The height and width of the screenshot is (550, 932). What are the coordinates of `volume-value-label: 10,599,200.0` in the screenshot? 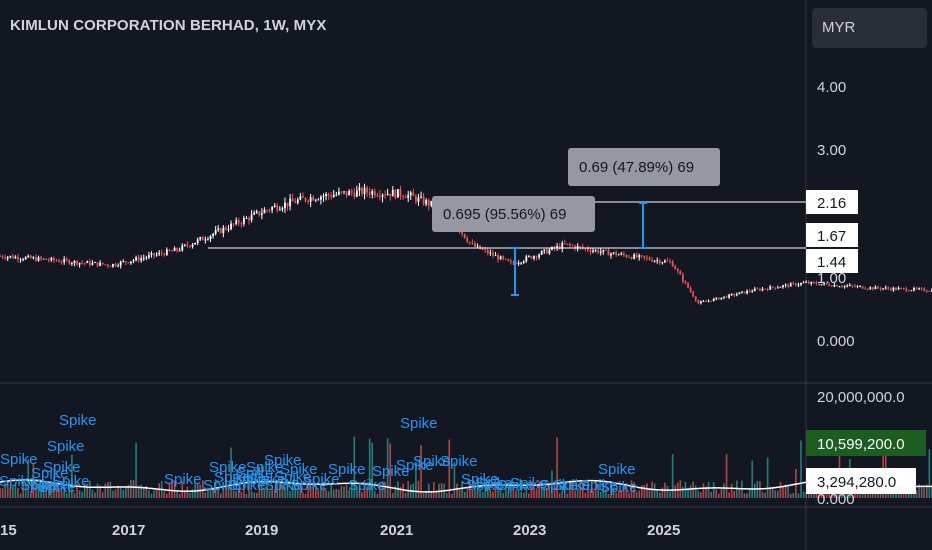 It's located at (861, 444).